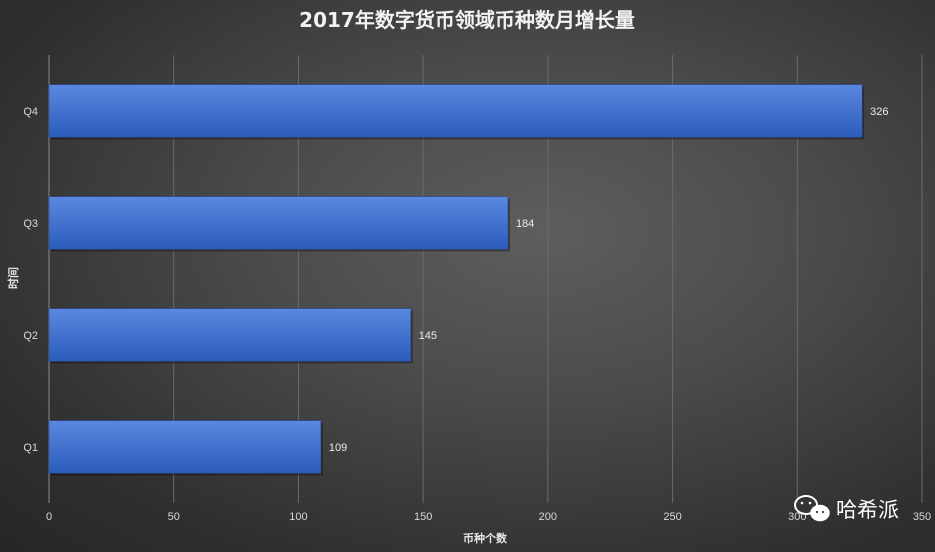 The height and width of the screenshot is (552, 935). What do you see at coordinates (867, 510) in the screenshot?
I see `watermark-text: 哈希派` at bounding box center [867, 510].